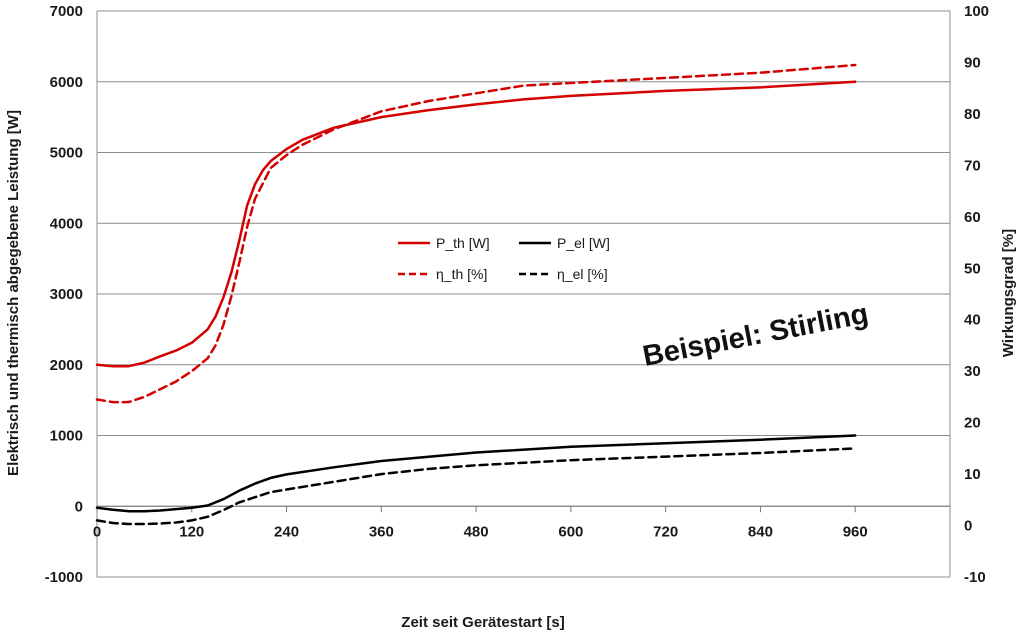  What do you see at coordinates (968, 526) in the screenshot?
I see `y-right-tick-label: 0` at bounding box center [968, 526].